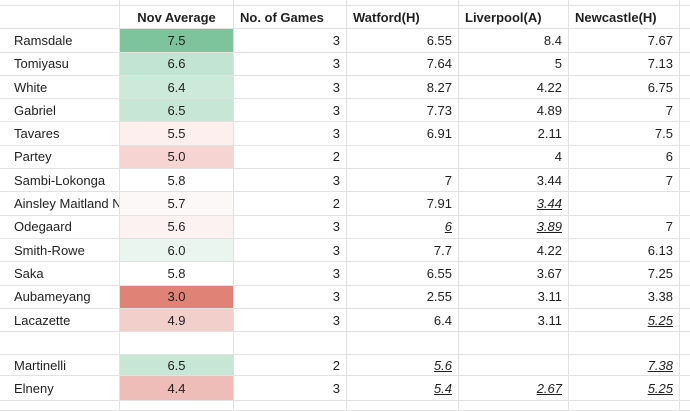 This screenshot has width=690, height=411. I want to click on player-name-cell: Tomiyasu, so click(64, 64).